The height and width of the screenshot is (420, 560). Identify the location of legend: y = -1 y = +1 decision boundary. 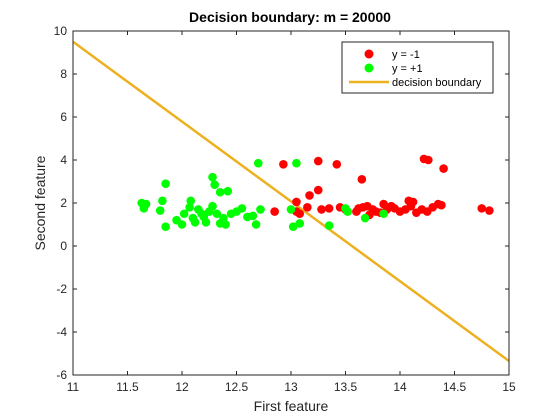
(417, 67).